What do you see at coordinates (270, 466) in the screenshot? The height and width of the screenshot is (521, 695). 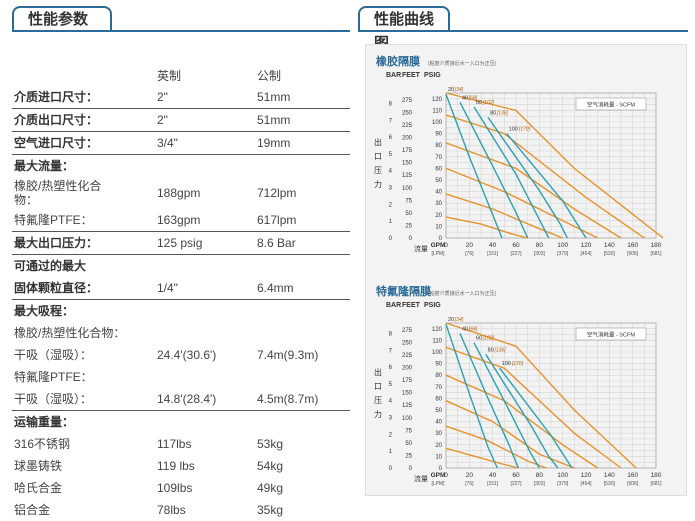 I see `spec-metric: 54kg` at bounding box center [270, 466].